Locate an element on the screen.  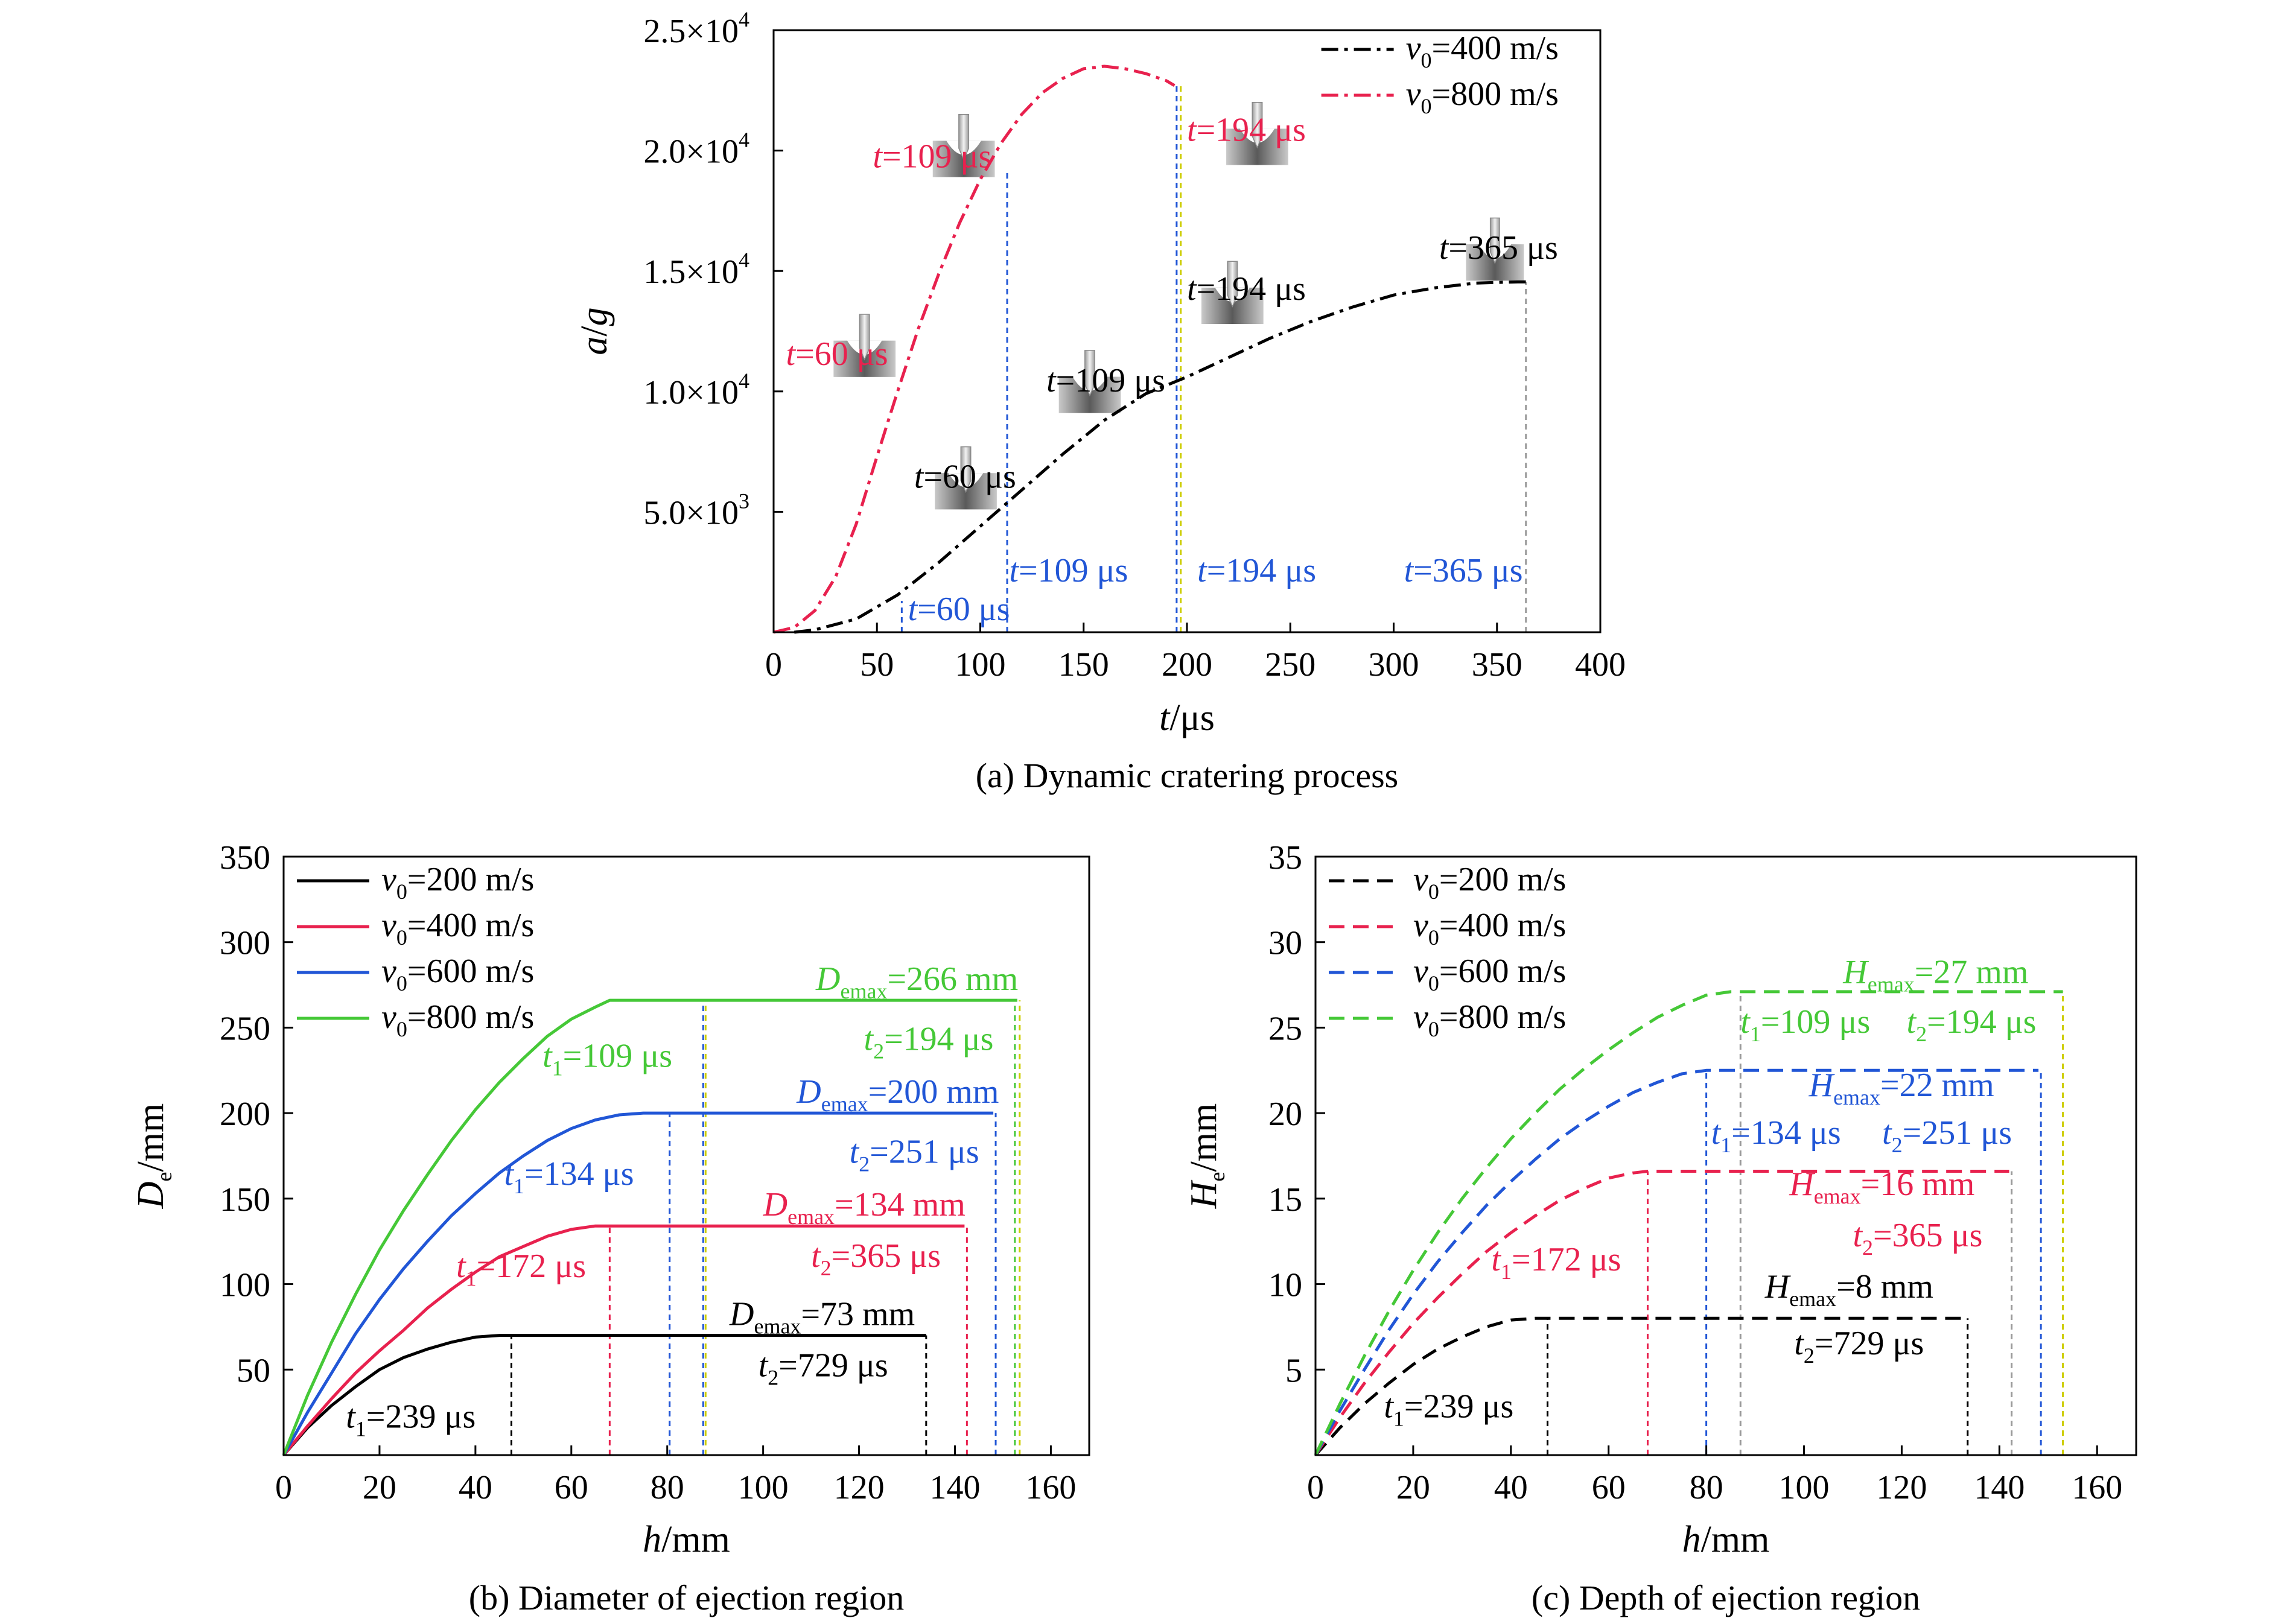
annotation-label: Demax=266 mm is located at coordinates (917, 981).